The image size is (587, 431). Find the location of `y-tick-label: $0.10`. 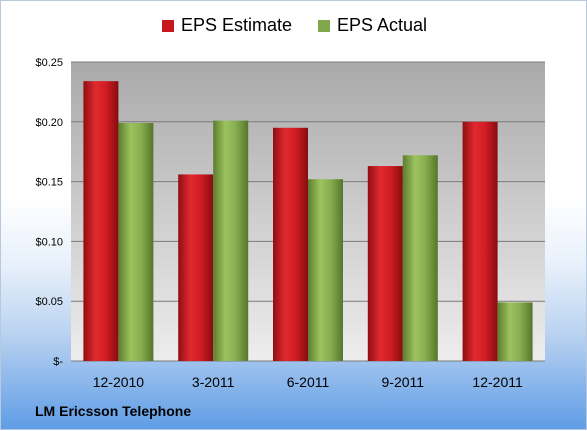

y-tick-label: $0.10 is located at coordinates (49, 242).